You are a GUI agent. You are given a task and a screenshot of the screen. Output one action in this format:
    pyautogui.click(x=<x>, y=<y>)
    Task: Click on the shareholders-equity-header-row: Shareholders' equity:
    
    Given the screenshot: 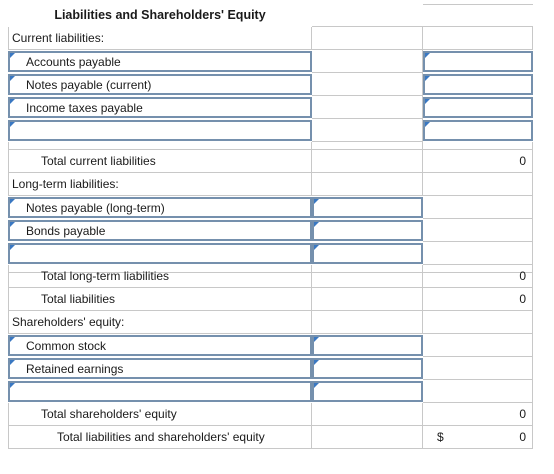 What is the action you would take?
    pyautogui.click(x=270, y=322)
    